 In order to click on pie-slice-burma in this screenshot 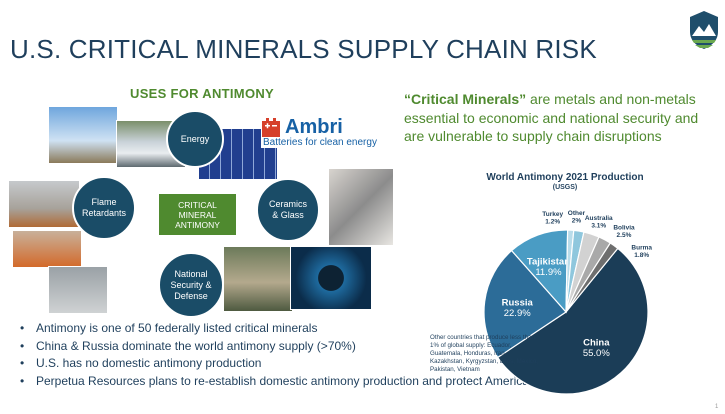, I will do `click(592, 277)`.